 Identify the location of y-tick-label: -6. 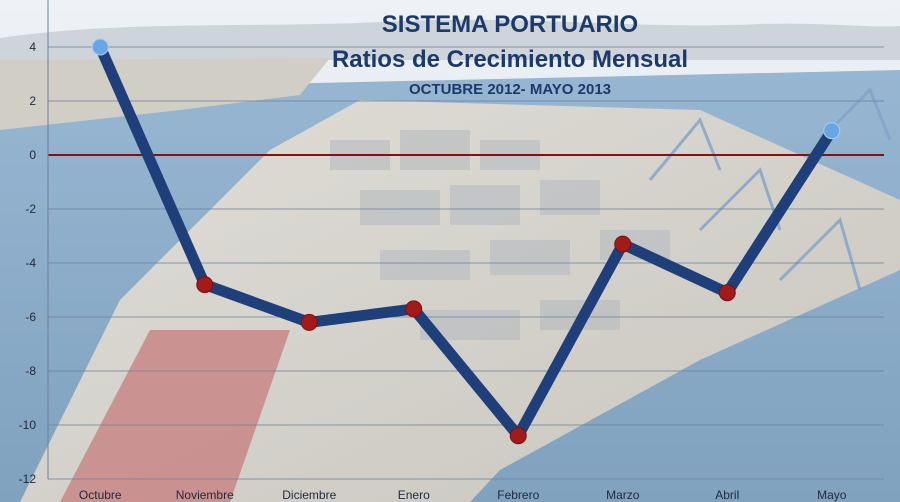
(30, 317).